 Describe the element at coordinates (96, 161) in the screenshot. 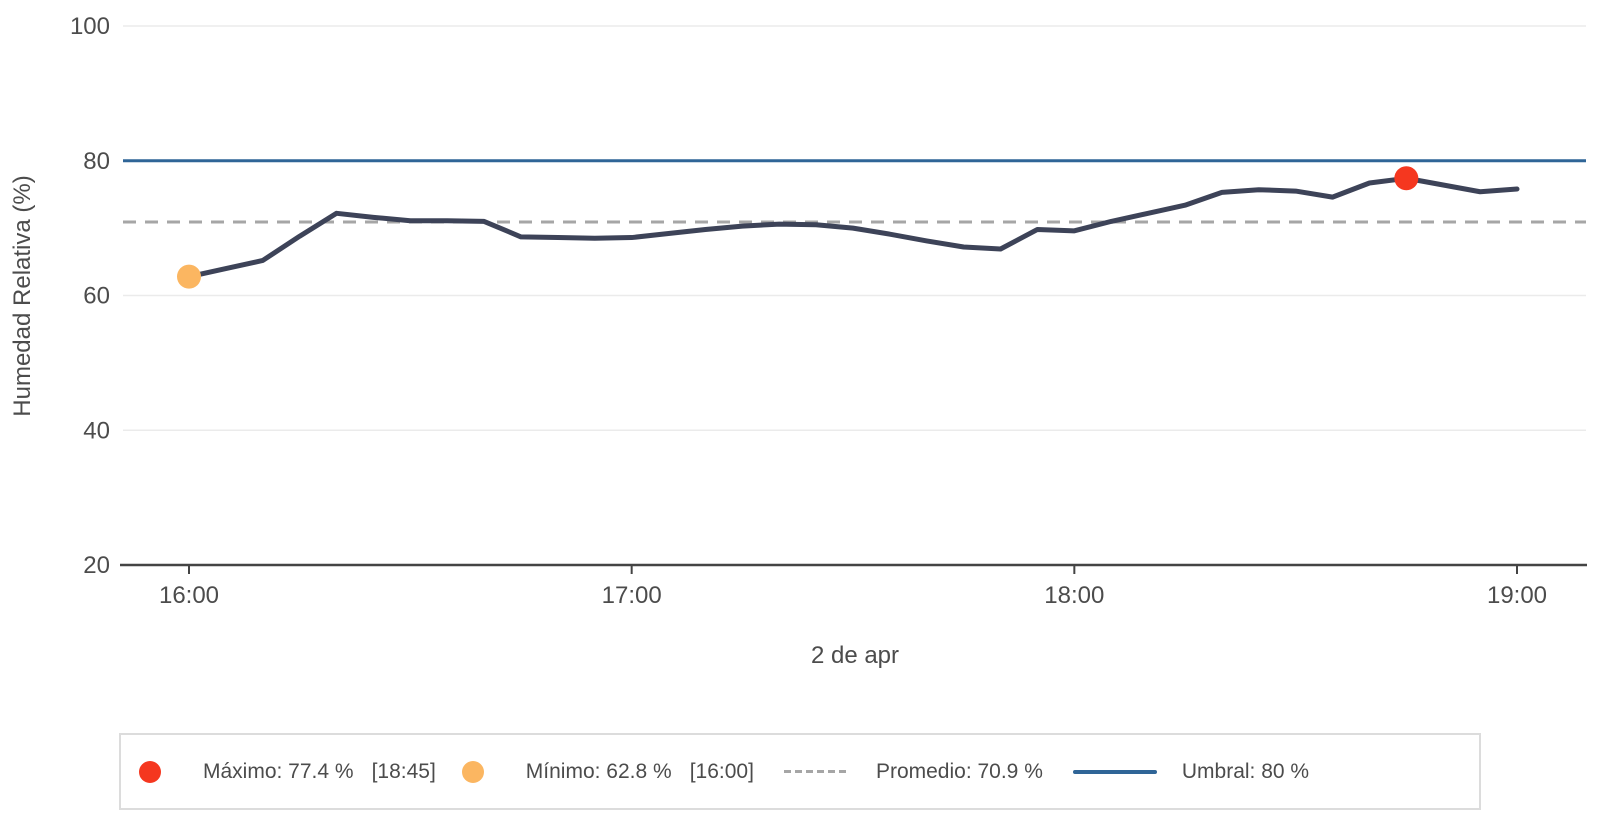

I see `y-tick-label: 80` at that location.